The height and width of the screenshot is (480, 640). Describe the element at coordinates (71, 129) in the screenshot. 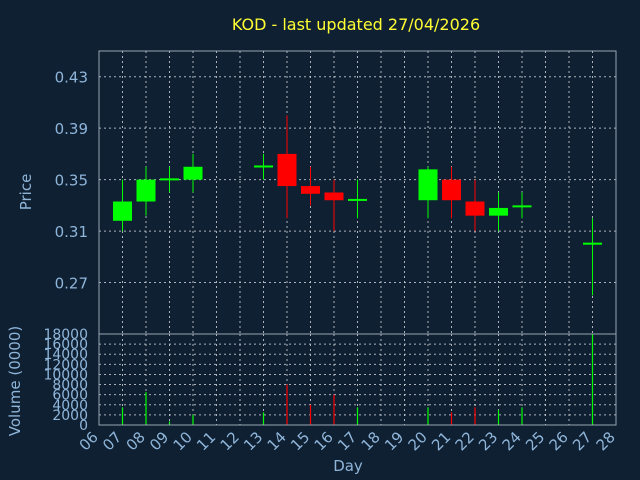

I see `price-y-tick: 0.39` at that location.